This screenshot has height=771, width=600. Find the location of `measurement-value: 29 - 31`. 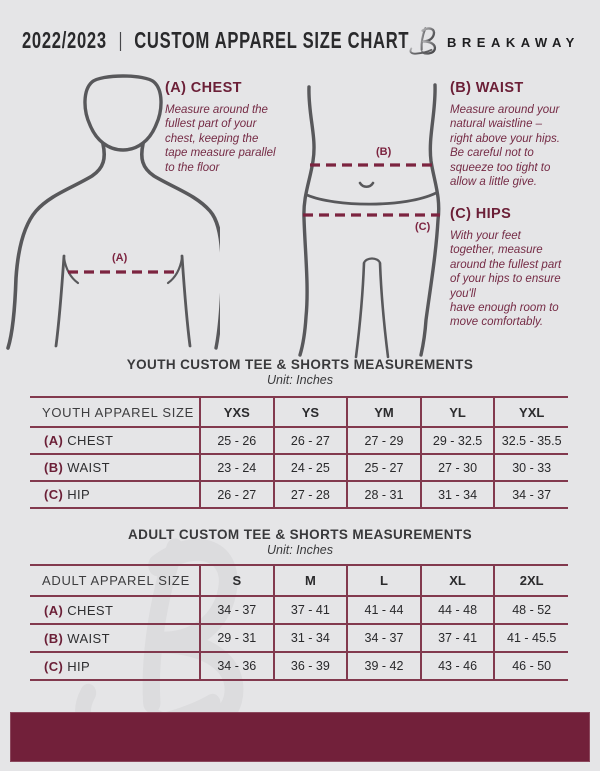

measurement-value: 29 - 31 is located at coordinates (236, 638).